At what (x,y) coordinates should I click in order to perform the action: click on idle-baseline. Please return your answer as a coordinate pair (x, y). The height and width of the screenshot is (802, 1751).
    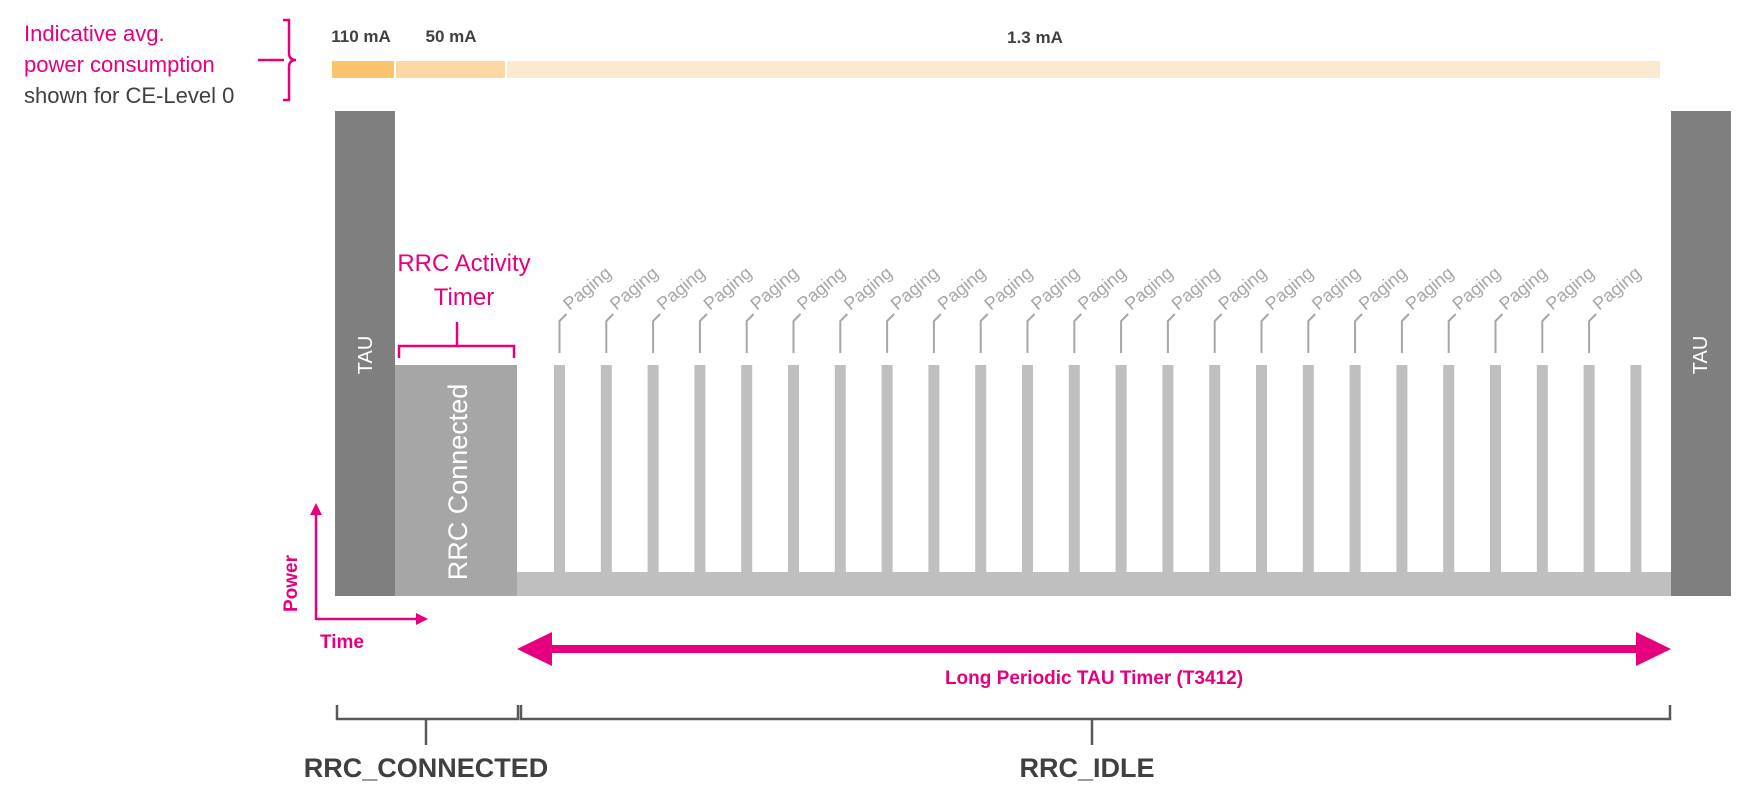
    Looking at the image, I should click on (1094, 584).